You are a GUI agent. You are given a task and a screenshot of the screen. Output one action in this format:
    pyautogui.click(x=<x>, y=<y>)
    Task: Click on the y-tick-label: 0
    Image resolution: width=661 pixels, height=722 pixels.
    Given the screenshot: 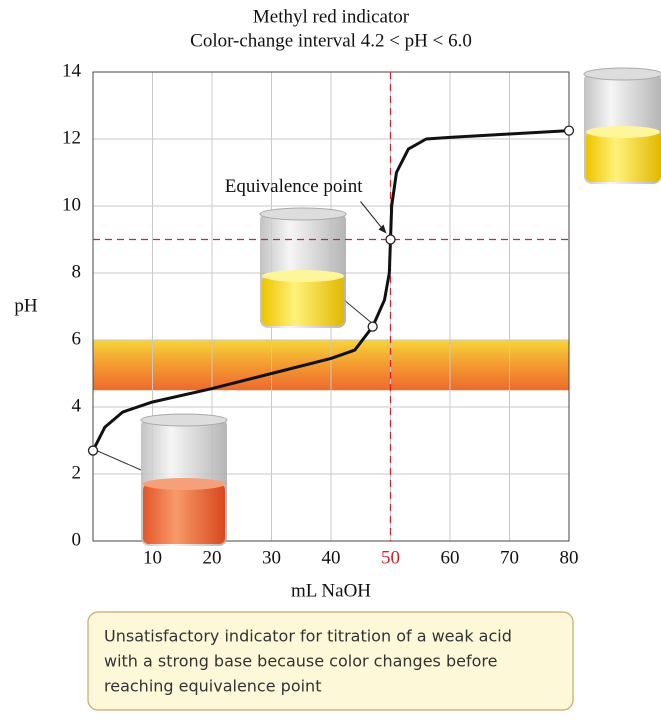 What is the action you would take?
    pyautogui.click(x=77, y=539)
    